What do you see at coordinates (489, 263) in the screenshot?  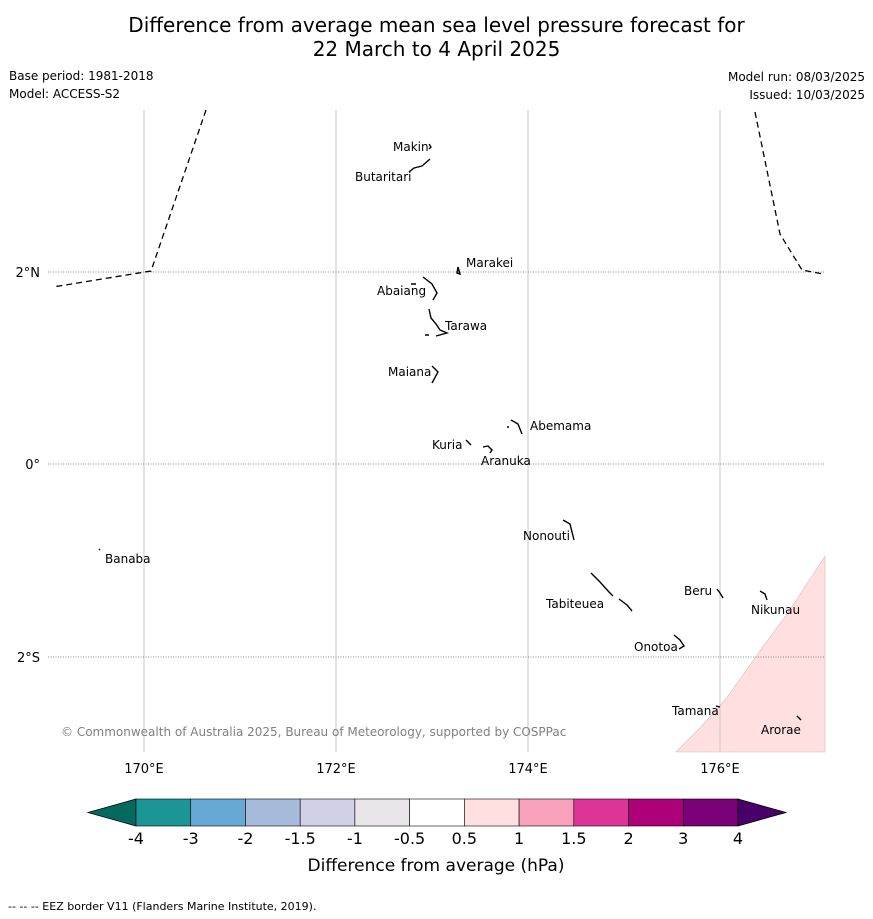 I see `island-label-marakei: Marakei` at bounding box center [489, 263].